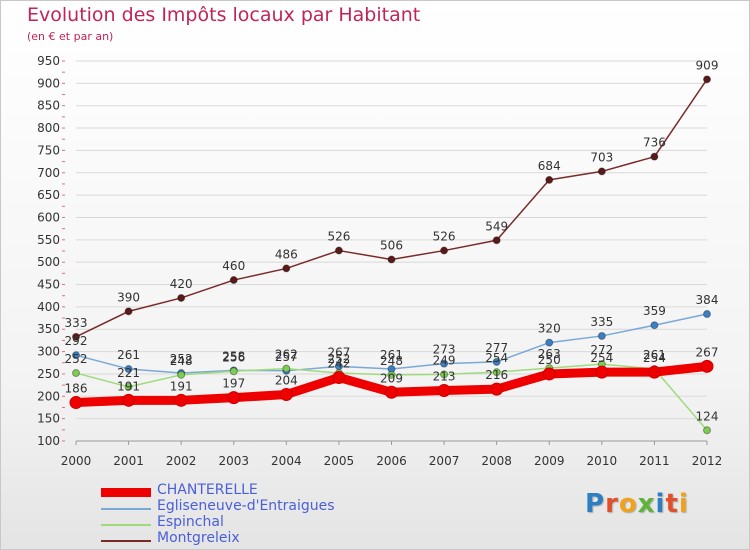 The image size is (750, 550). I want to click on data-label: 526, so click(444, 237).